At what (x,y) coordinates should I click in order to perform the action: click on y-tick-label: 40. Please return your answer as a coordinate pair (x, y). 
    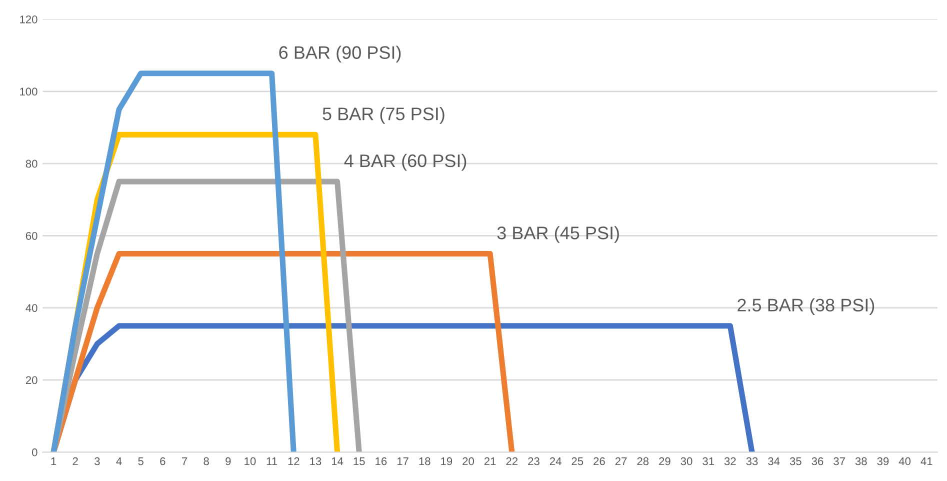
    Looking at the image, I should click on (32, 308).